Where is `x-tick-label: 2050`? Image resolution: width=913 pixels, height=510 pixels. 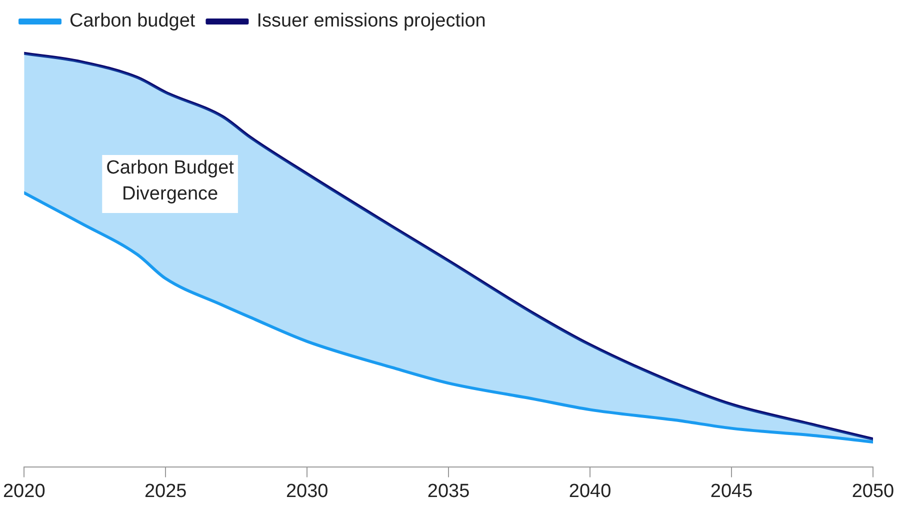 x-tick-label: 2050 is located at coordinates (873, 491).